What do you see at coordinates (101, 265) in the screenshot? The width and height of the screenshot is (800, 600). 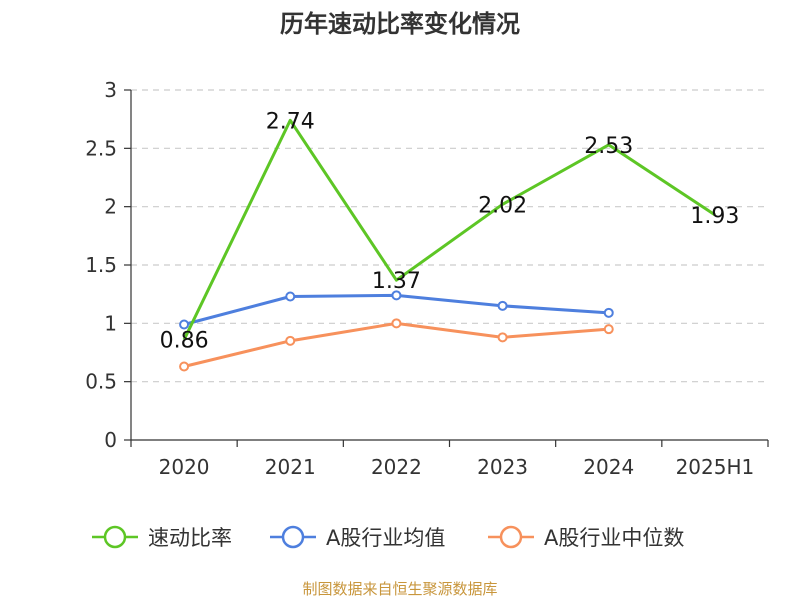 I see `y-tick-label: 1.5` at bounding box center [101, 265].